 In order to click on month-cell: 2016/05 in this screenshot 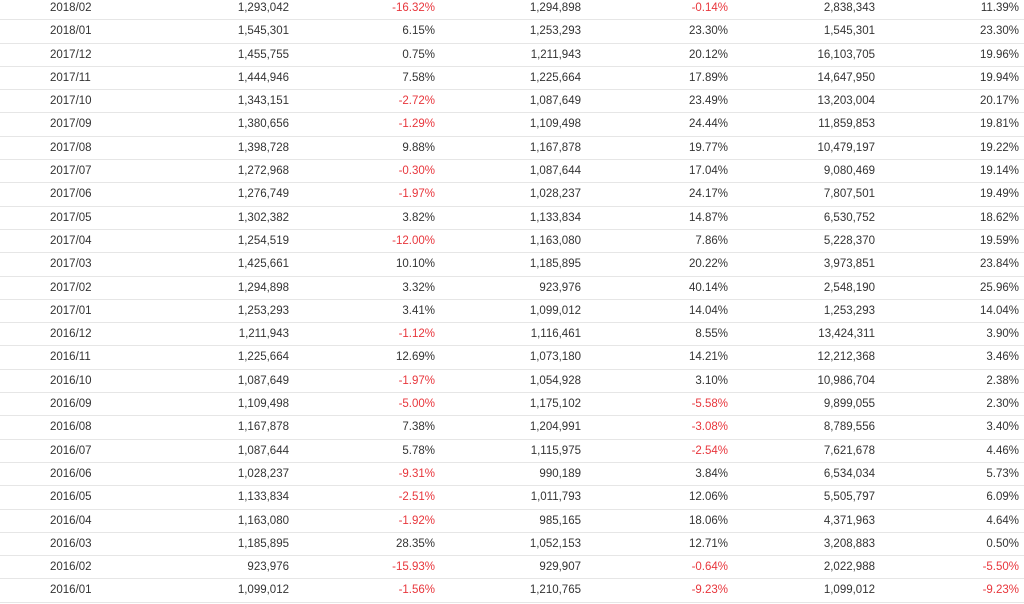, I will do `click(71, 497)`.